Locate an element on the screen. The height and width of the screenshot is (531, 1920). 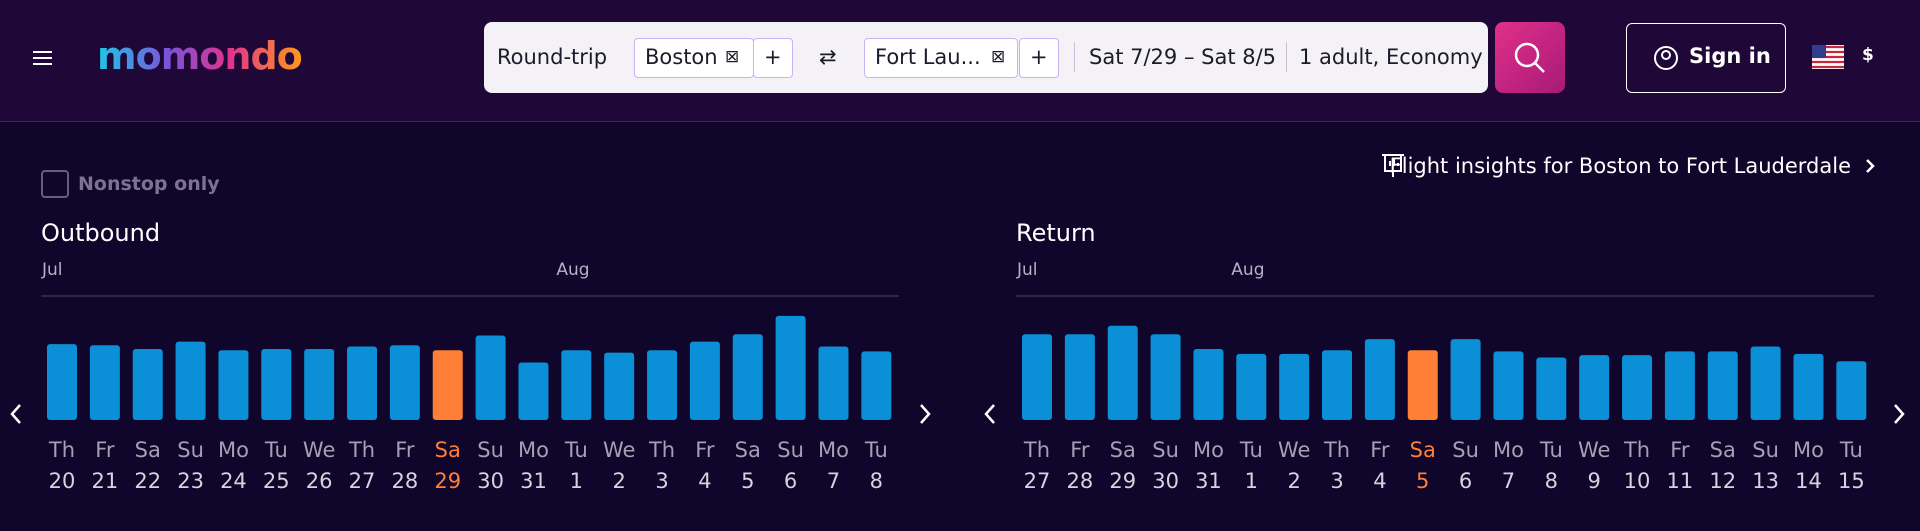
date-label: 23 is located at coordinates (190, 481).